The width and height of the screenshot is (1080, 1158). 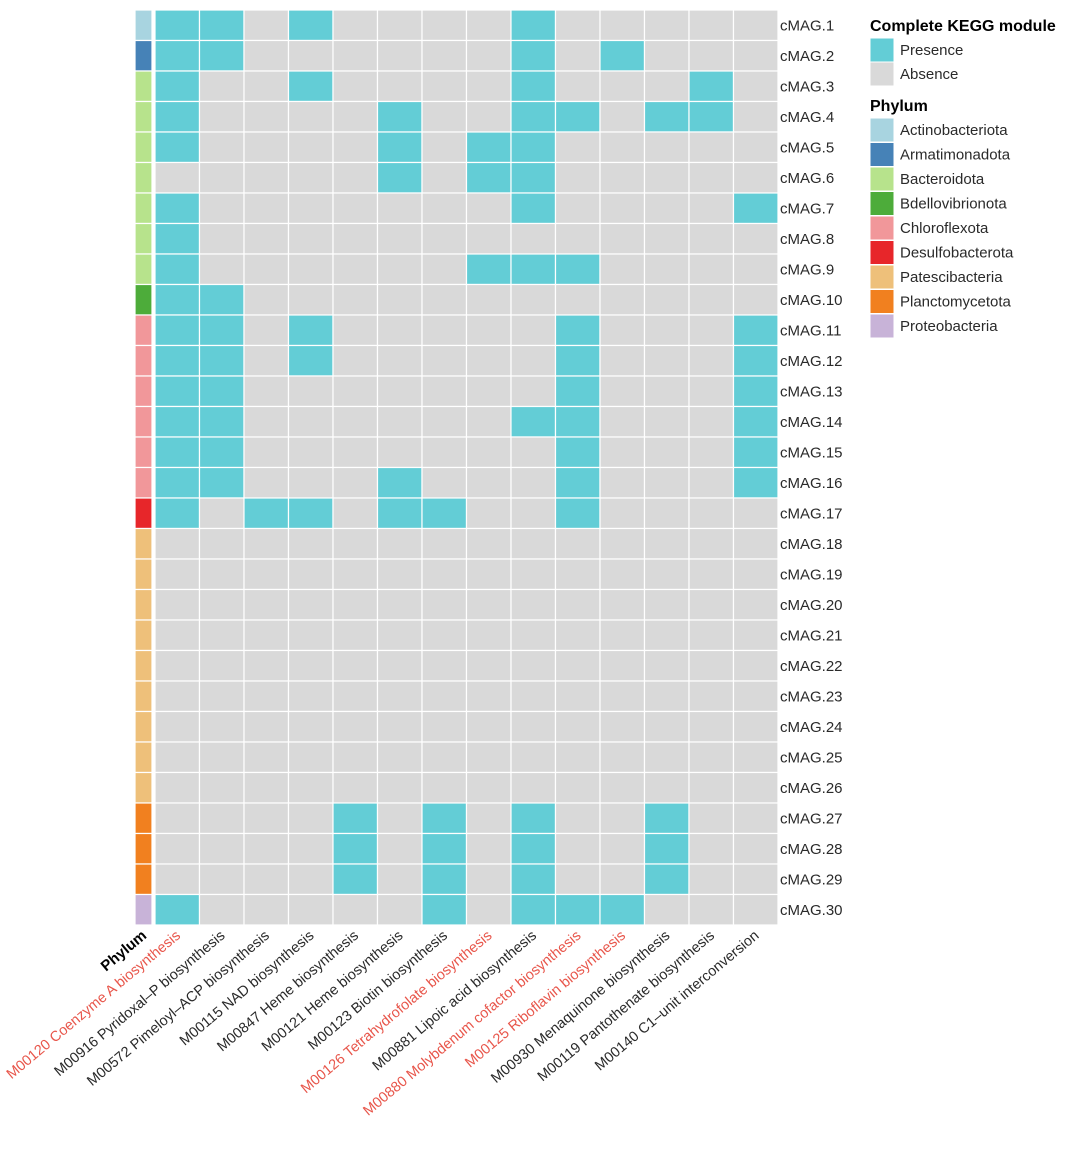 What do you see at coordinates (811, 849) in the screenshot?
I see `row-label: cMAG.28` at bounding box center [811, 849].